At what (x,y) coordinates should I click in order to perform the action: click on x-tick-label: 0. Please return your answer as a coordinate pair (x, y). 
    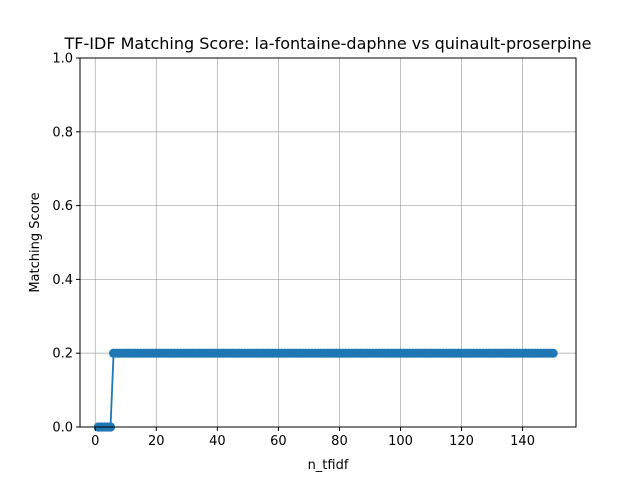
    Looking at the image, I should click on (95, 441).